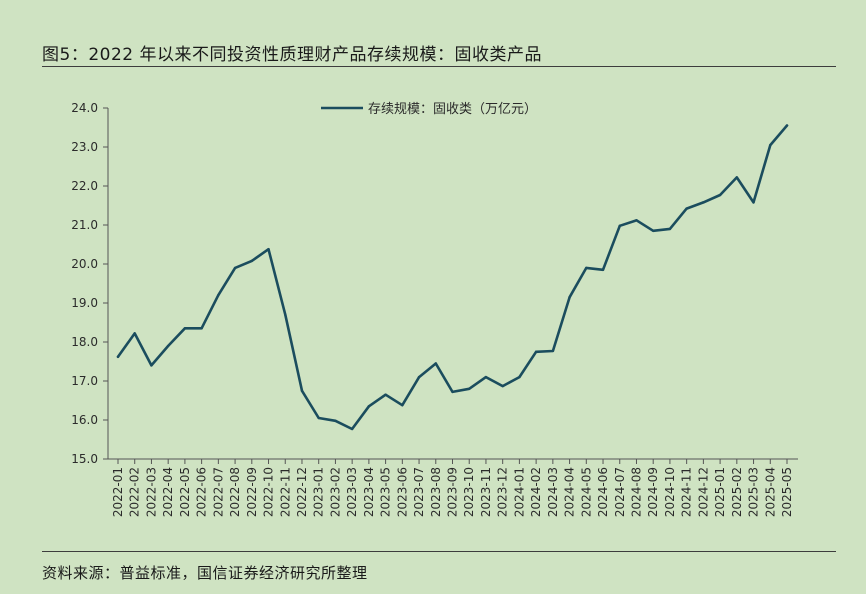 The height and width of the screenshot is (594, 866). I want to click on x-tick-label: 2024-04, so click(570, 492).